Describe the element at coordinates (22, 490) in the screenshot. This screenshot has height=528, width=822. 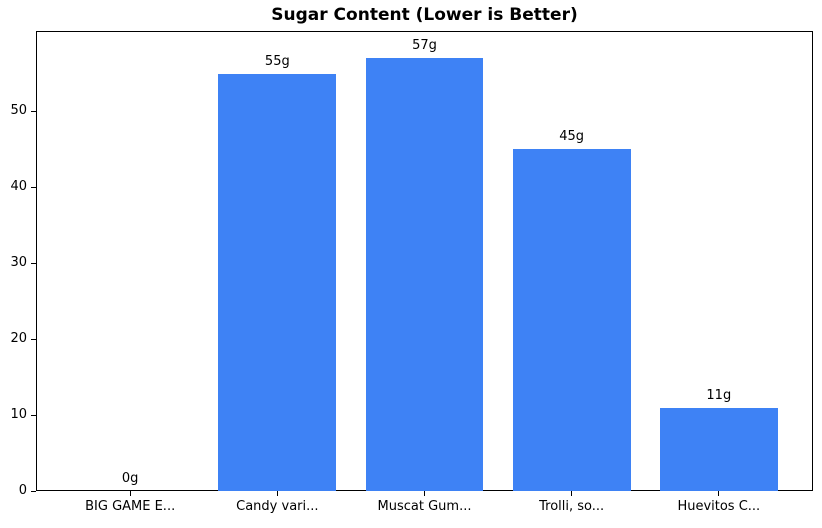
I see `y-tick-label: 0` at that location.